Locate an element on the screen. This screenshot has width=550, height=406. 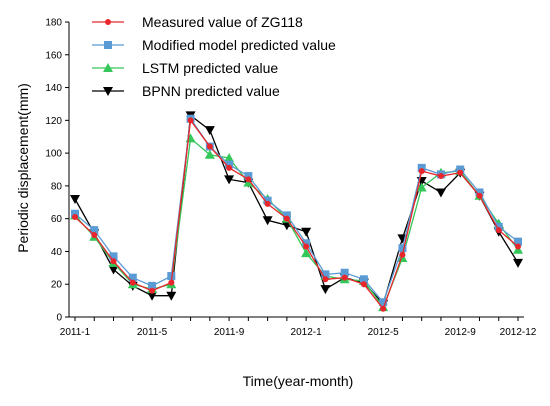
y-tick-label: 140 is located at coordinates (53, 88).